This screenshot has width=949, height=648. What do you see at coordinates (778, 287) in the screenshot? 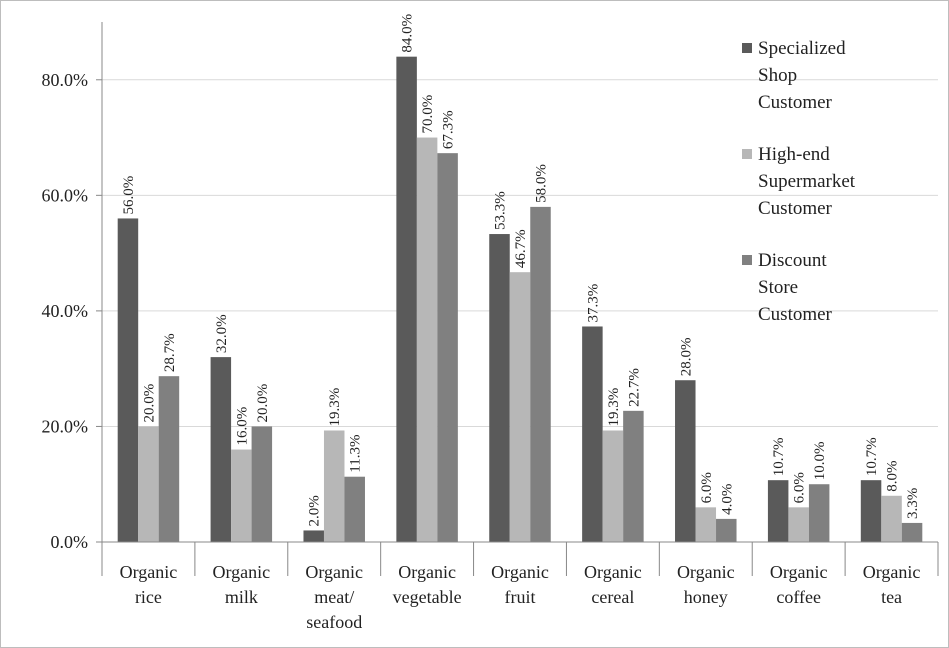
I see `legend-label: Store` at bounding box center [778, 287].